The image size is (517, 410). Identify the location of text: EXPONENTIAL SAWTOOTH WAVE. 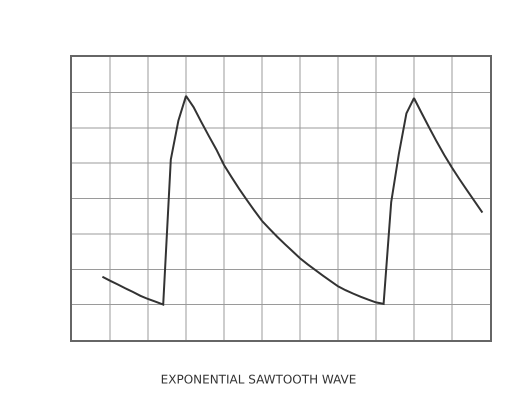
(258, 379).